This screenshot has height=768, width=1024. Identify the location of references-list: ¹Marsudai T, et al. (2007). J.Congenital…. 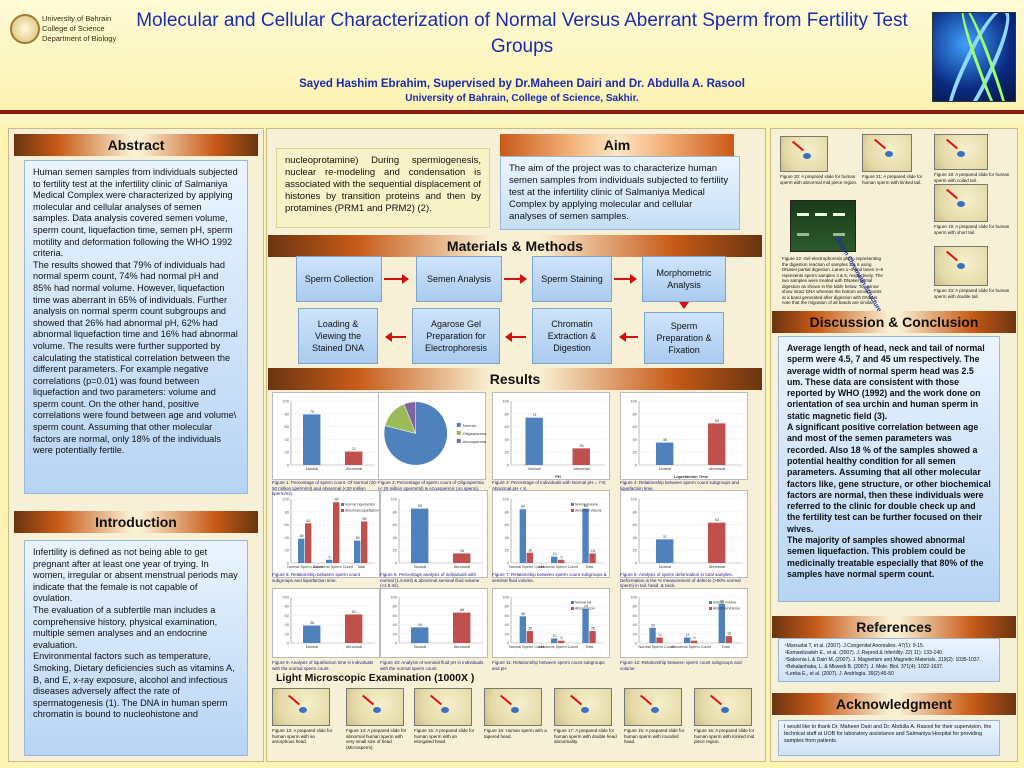
(889, 660).